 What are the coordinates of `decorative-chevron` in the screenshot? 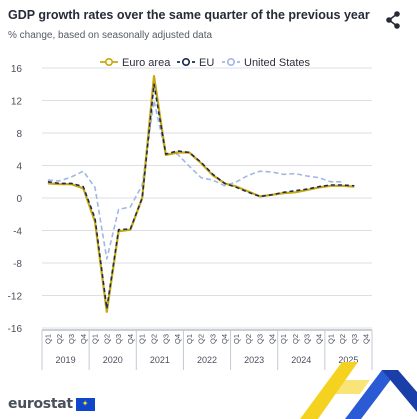 It's located at (358, 390).